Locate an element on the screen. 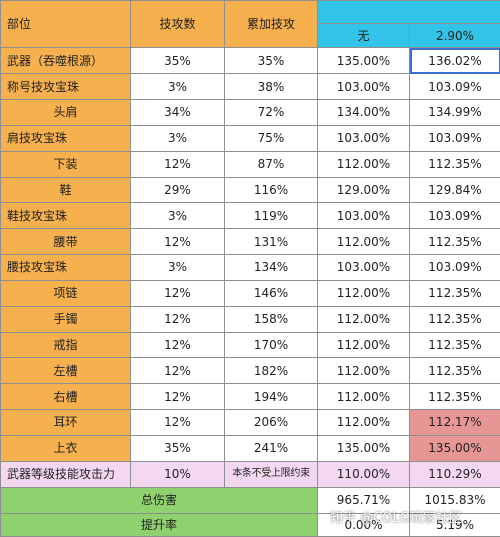 The image size is (500, 537). cell-part: 头肩 is located at coordinates (65, 112).